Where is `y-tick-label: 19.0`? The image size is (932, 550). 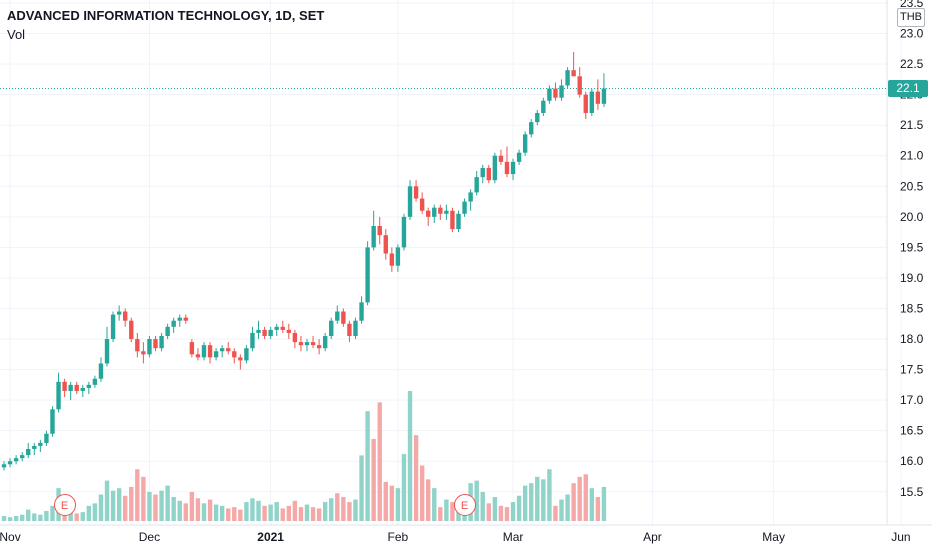
y-tick-label: 19.0 is located at coordinates (912, 278).